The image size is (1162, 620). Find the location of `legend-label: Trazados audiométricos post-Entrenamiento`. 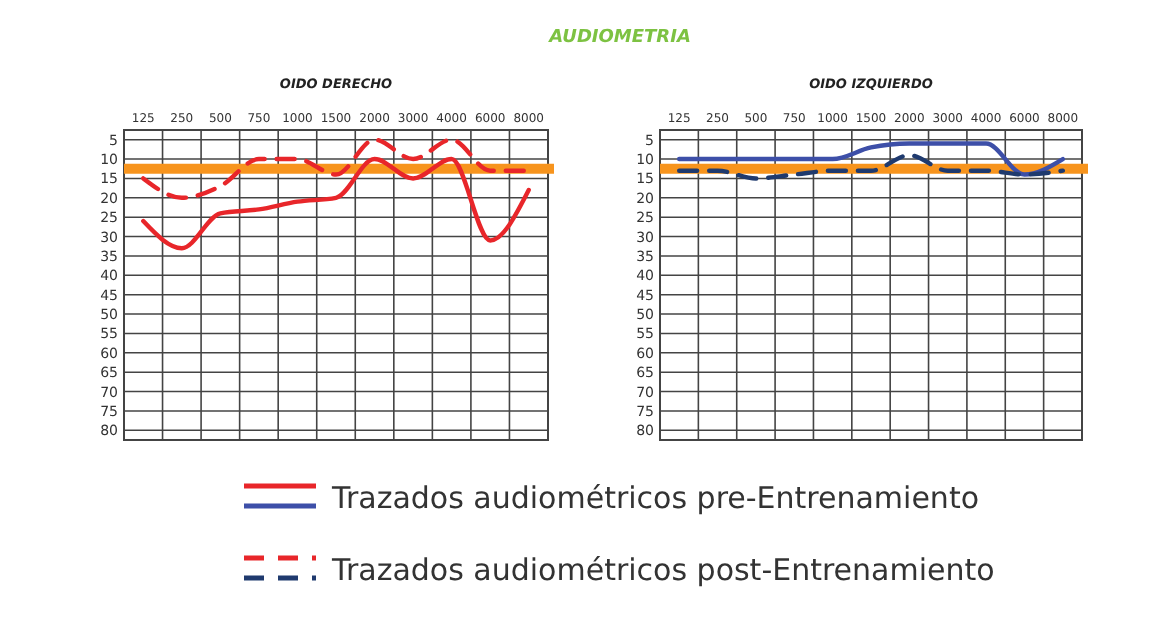

legend-label: Trazados audiométricos post-Entrenamiento is located at coordinates (662, 570).